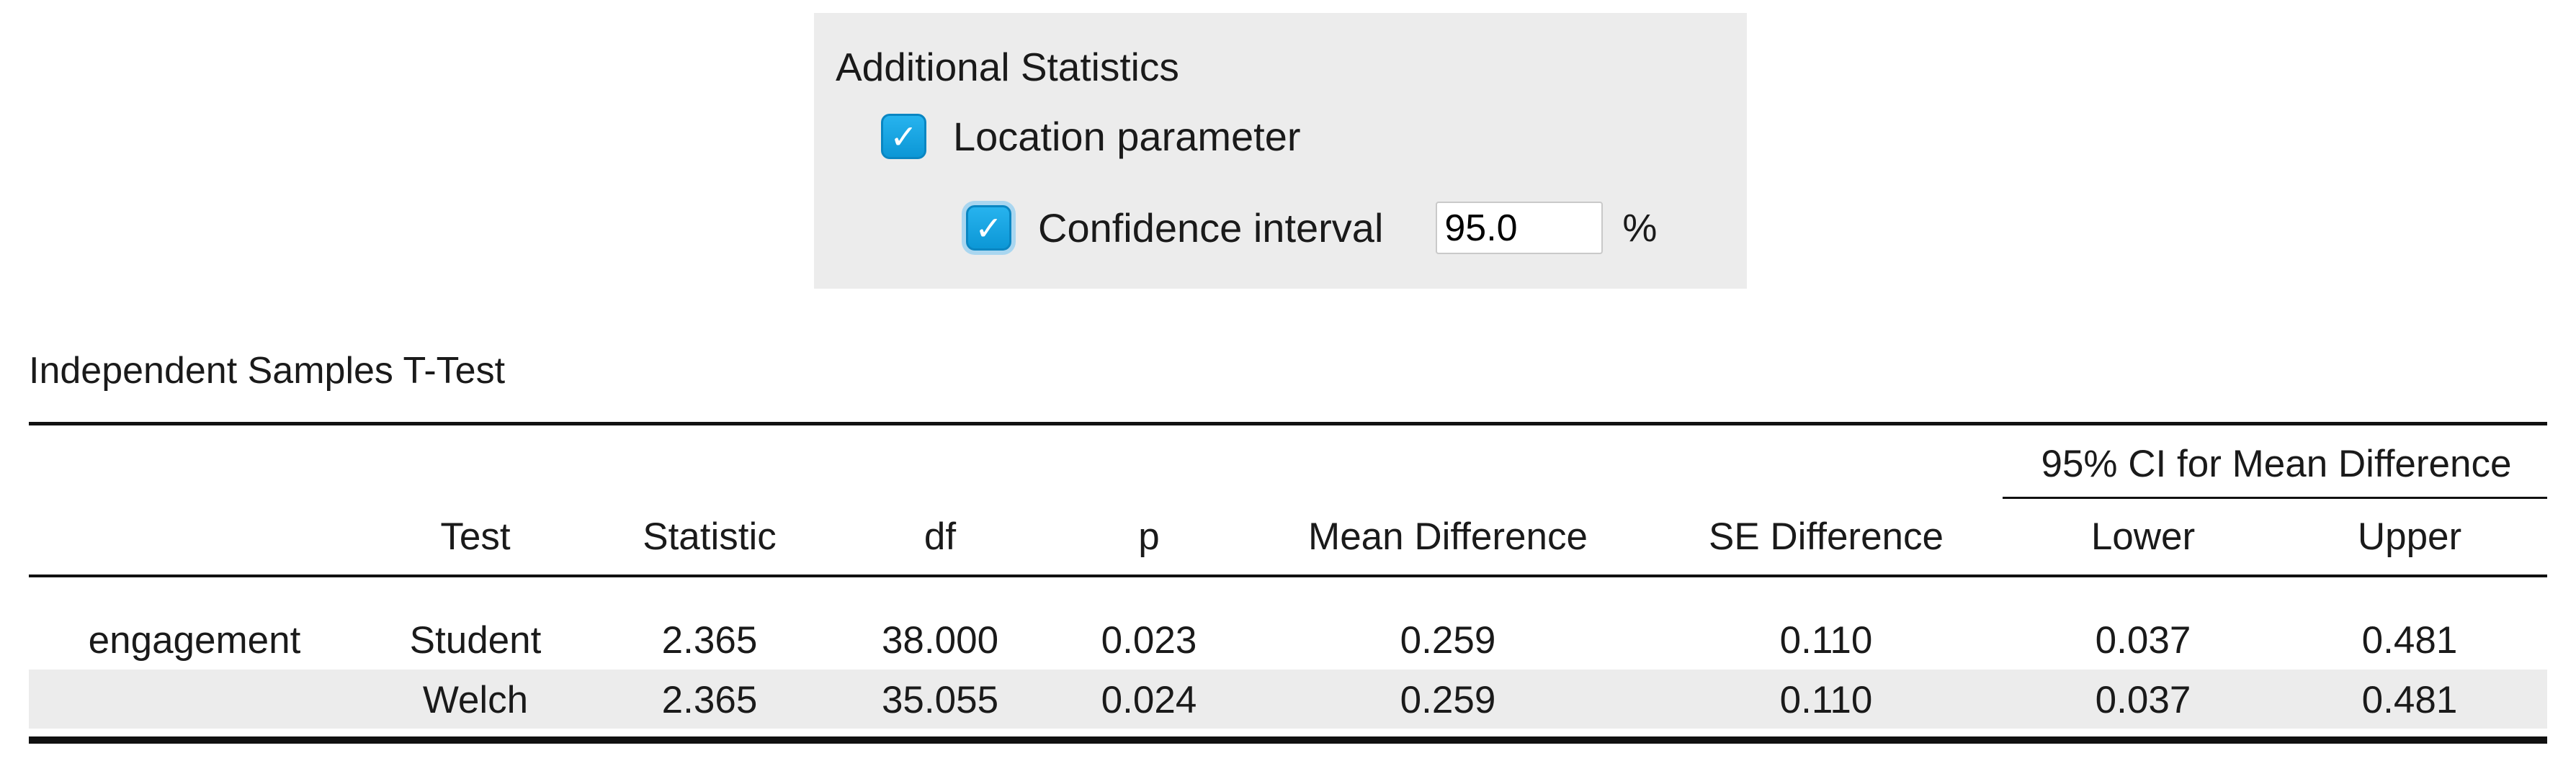 The width and height of the screenshot is (2576, 766). I want to click on column-header-p: p, so click(1149, 536).